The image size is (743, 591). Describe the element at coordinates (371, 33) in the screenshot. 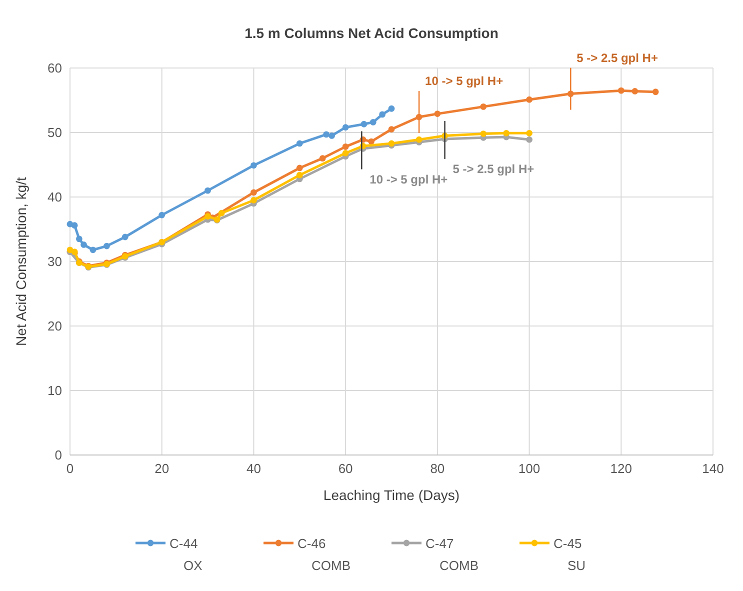

I see `chart-title: 1.5 m Columns Net Acid Consumption` at that location.